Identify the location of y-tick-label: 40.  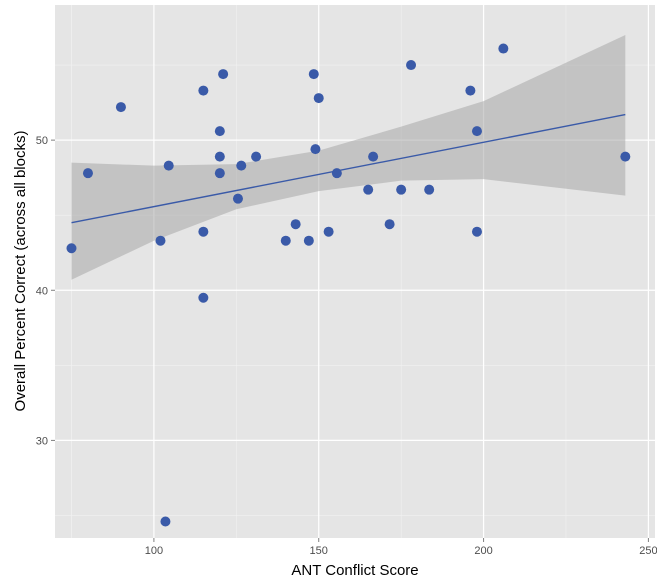
(42, 291).